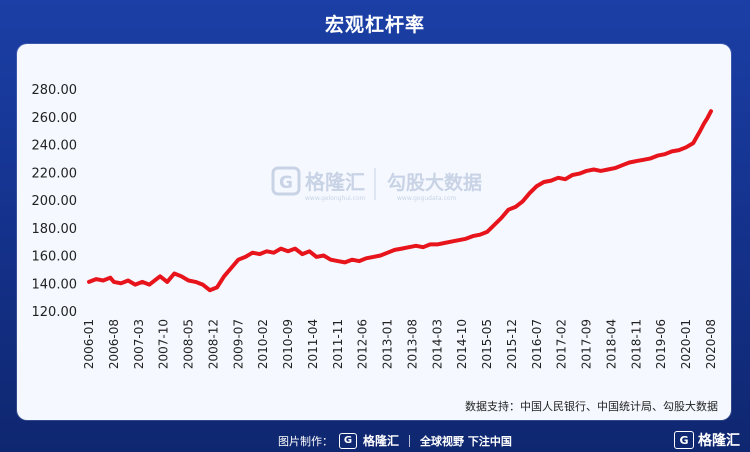 This screenshot has width=750, height=452. What do you see at coordinates (335, 198) in the screenshot?
I see `watermark-brand-sub: www.gelonghui.com` at bounding box center [335, 198].